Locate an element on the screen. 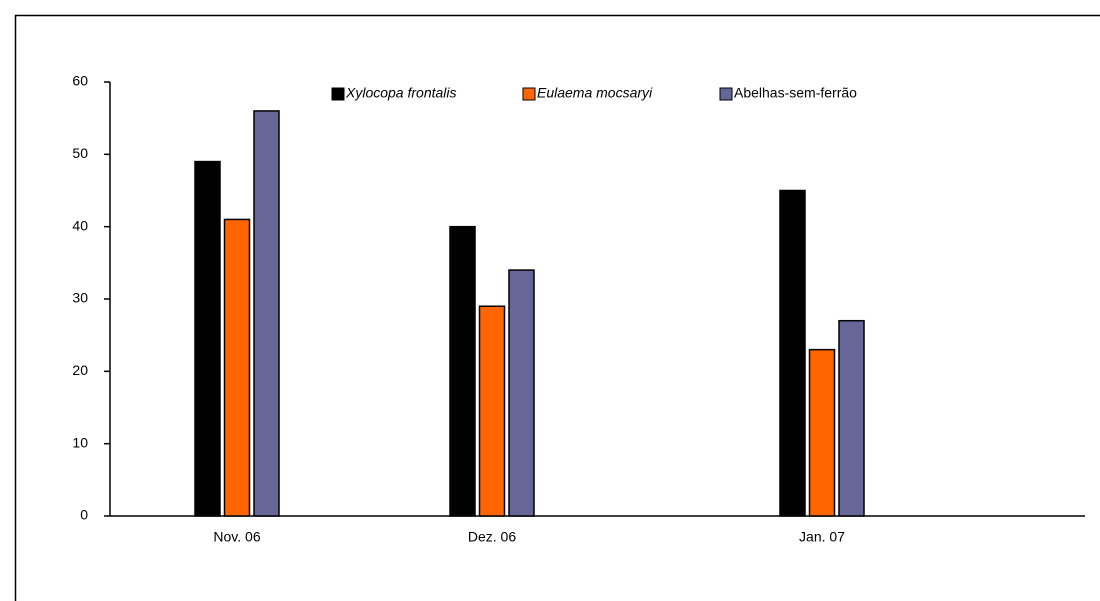  legend-label: Xylocopa frontalis is located at coordinates (401, 93).